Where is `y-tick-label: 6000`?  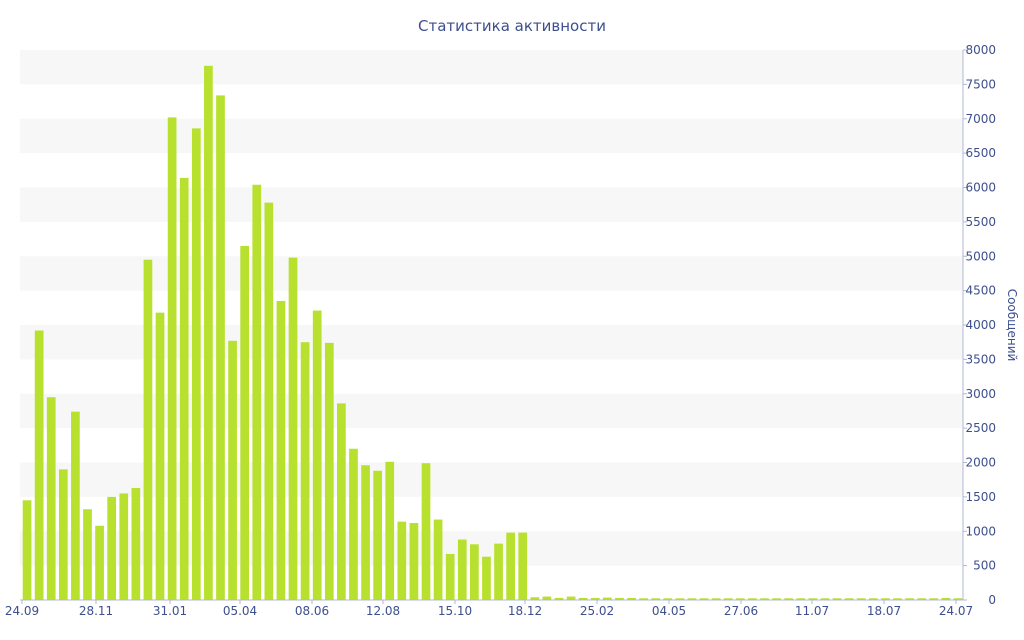 y-tick-label: 6000 is located at coordinates (980, 188).